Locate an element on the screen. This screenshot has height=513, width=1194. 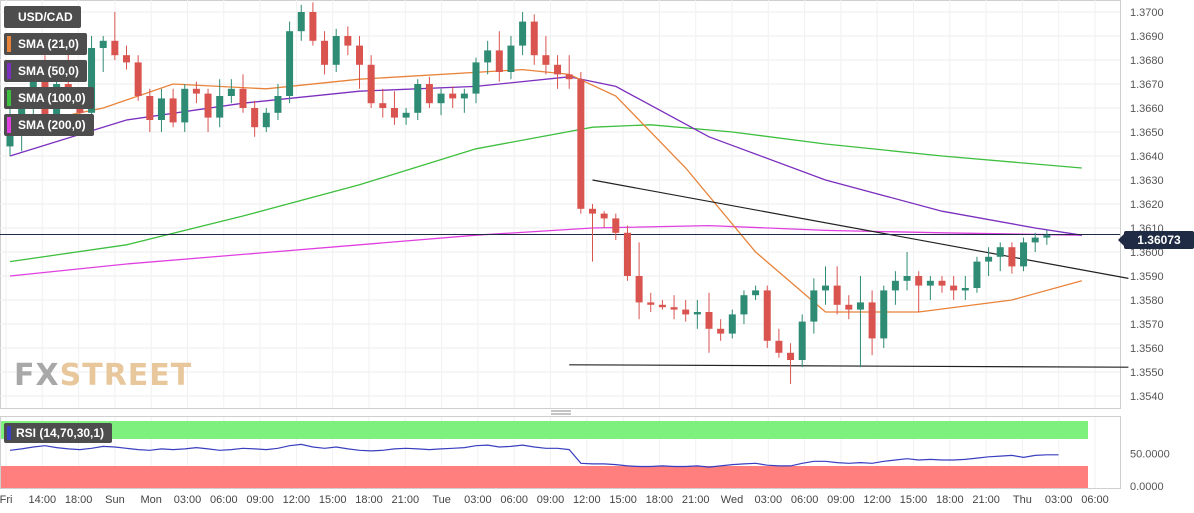
price-tick-label: 1.3570 is located at coordinates (1147, 325).